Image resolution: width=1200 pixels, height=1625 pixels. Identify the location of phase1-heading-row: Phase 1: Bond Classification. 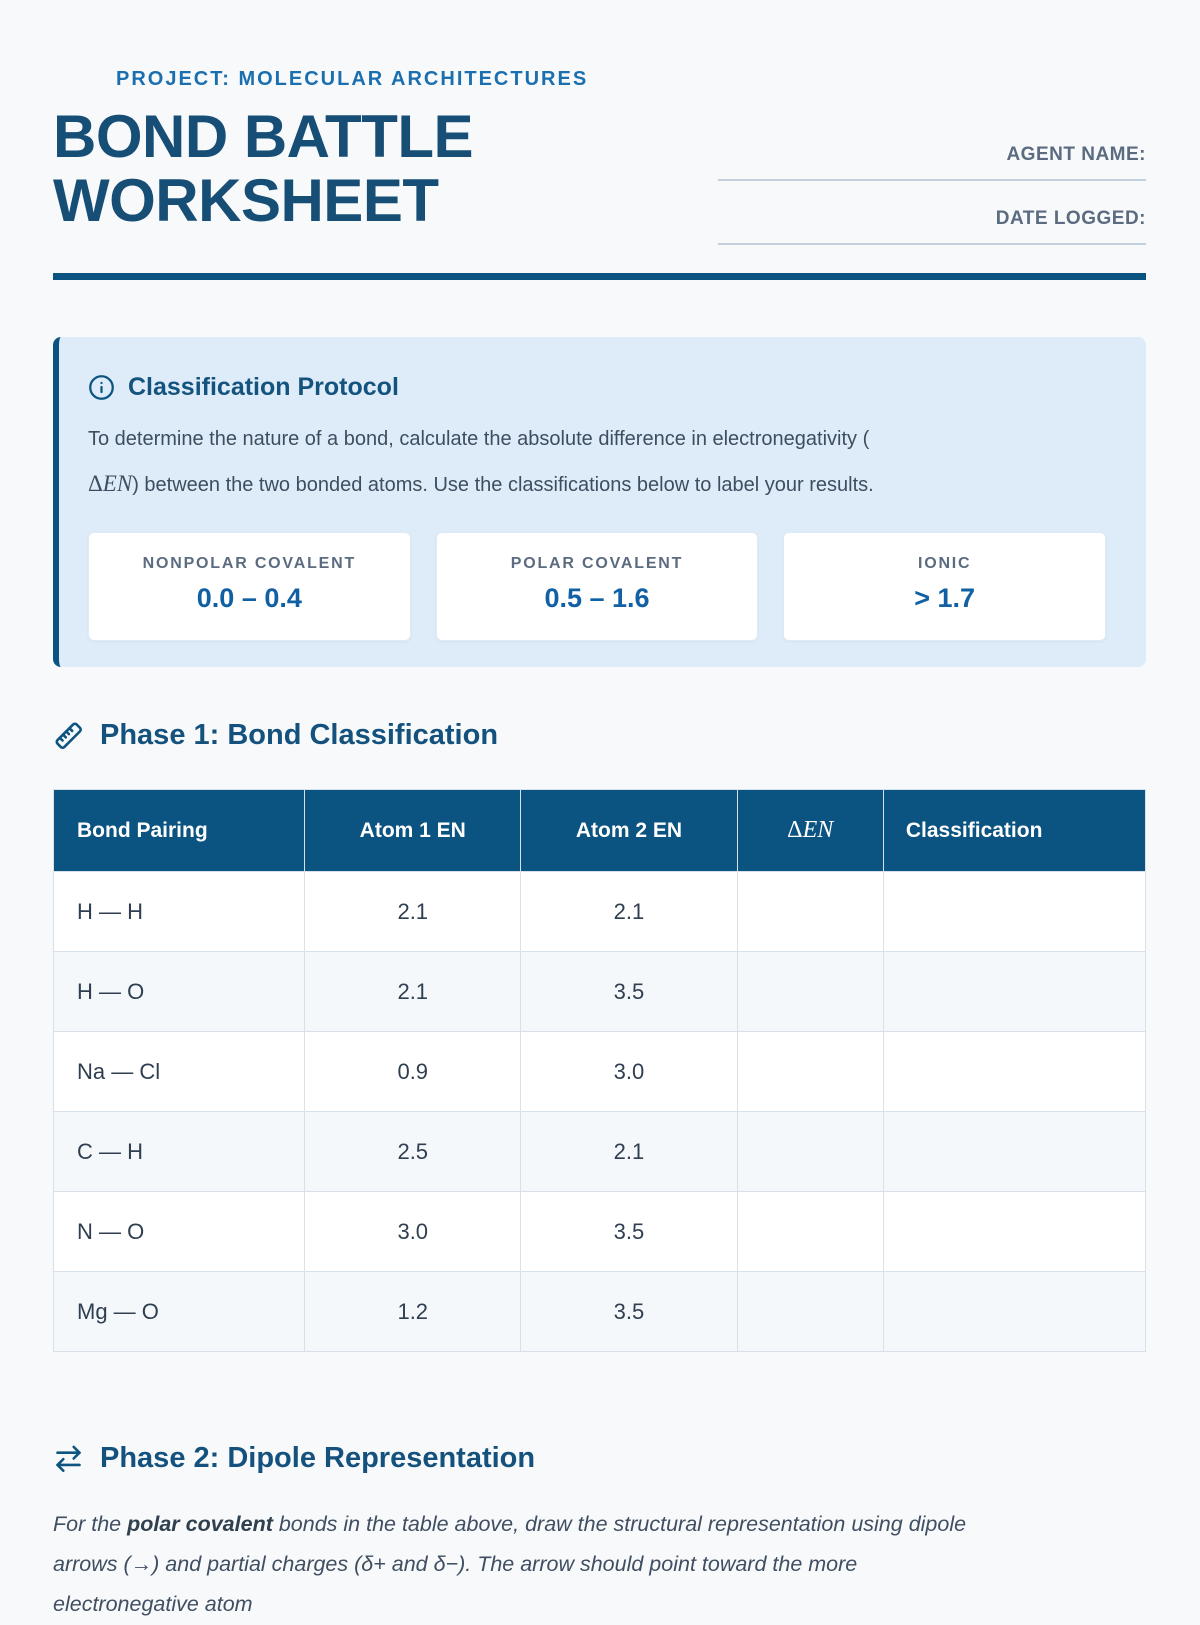
(599, 735).